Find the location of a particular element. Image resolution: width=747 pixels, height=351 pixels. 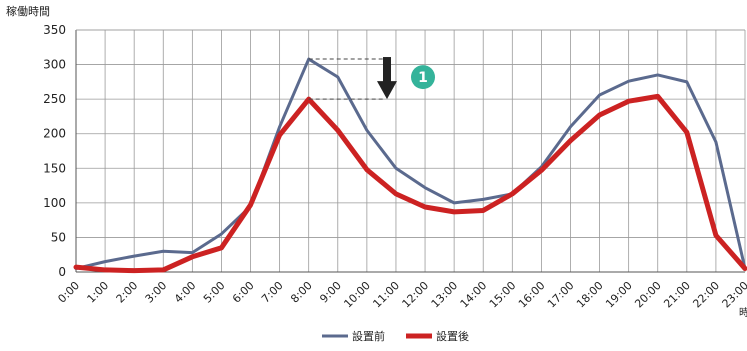

y-axis-title: 稼働時間 is located at coordinates (28, 11).